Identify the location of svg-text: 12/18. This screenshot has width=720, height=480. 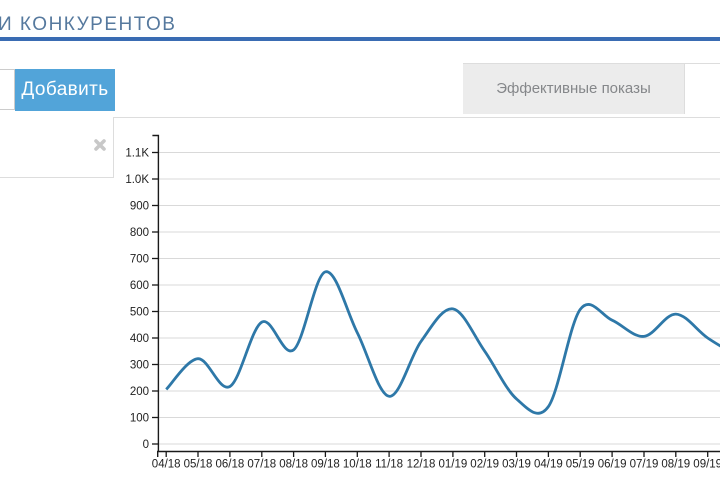
(421, 465).